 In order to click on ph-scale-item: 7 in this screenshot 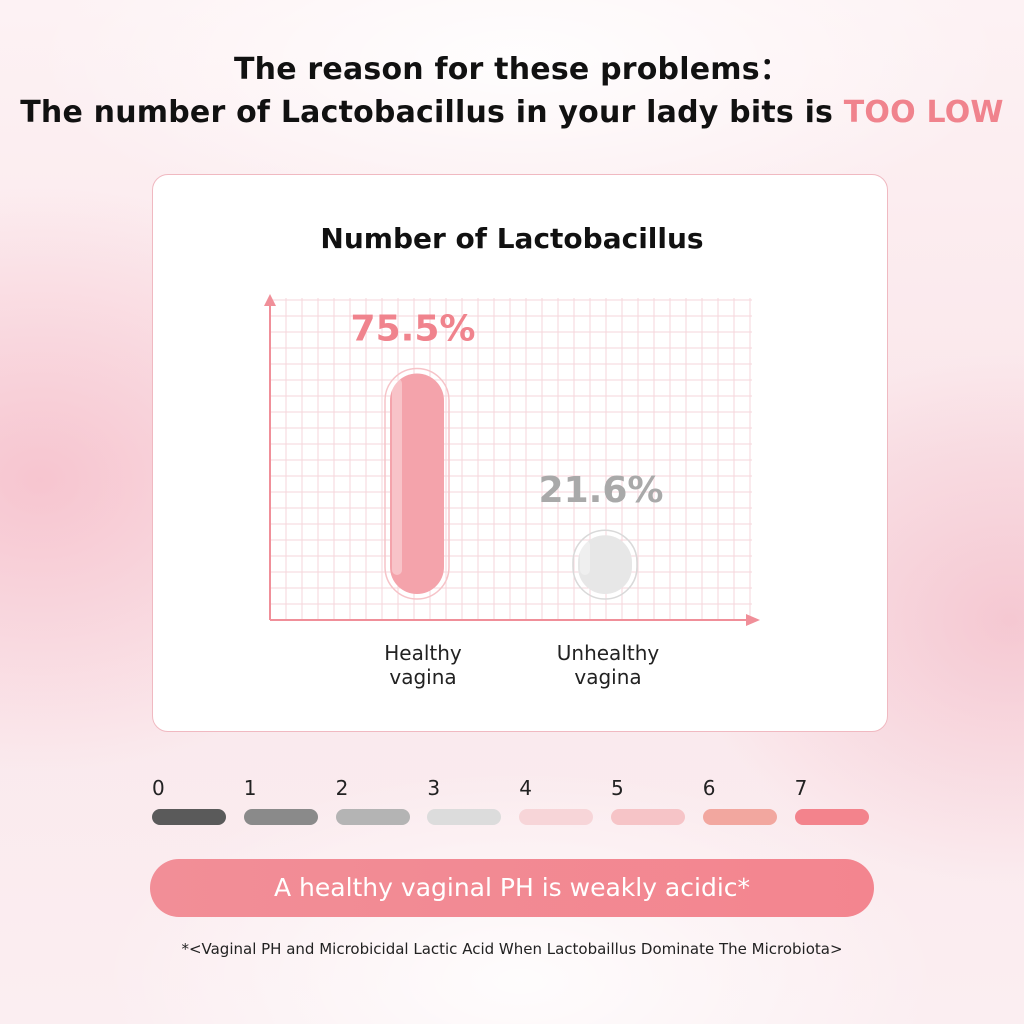, I will do `click(831, 802)`.